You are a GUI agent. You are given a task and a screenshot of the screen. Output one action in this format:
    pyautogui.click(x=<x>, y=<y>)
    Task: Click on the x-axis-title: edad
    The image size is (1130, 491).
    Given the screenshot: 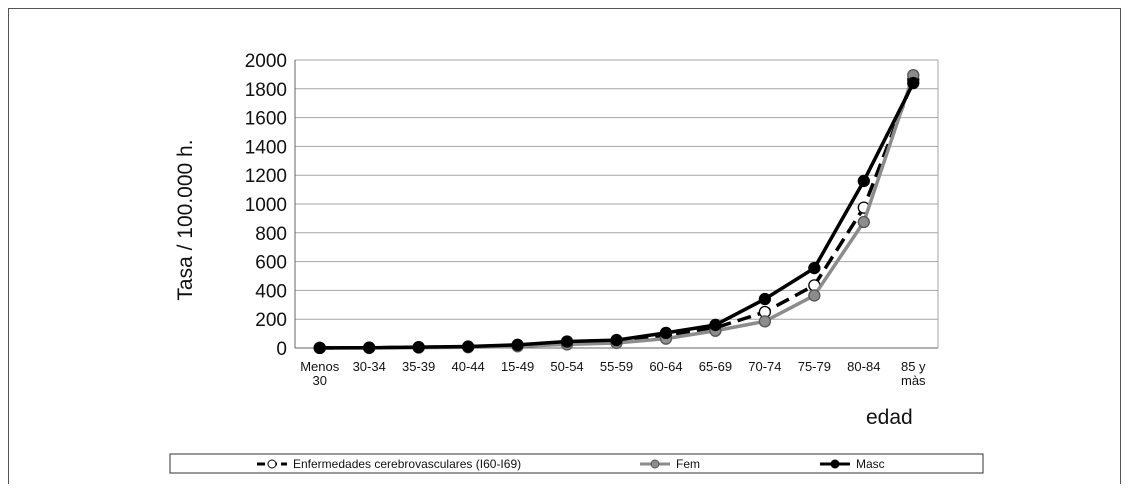 What is the action you would take?
    pyautogui.click(x=889, y=417)
    